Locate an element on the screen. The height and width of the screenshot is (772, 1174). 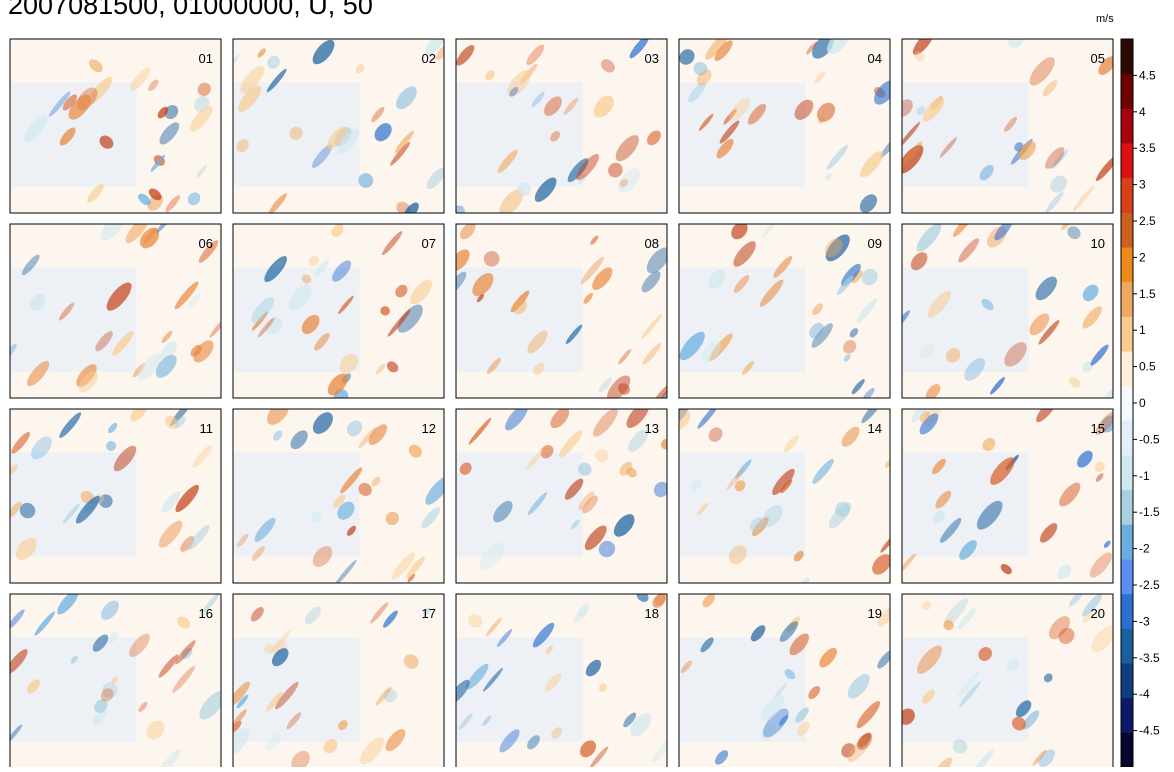
colorbar-tick-label: 0 is located at coordinates (1142, 403).